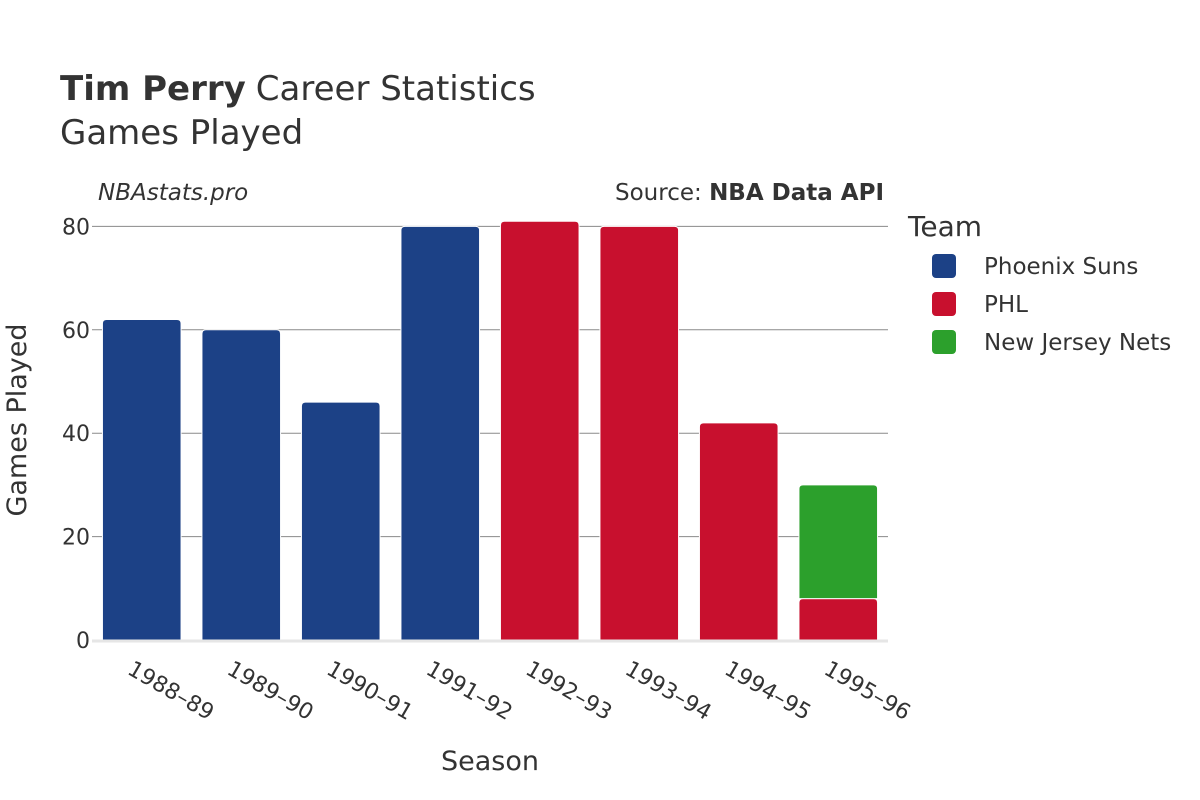 This screenshot has height=800, width=1200. I want to click on bar-1989–90-phoenix-suns, so click(241, 485).